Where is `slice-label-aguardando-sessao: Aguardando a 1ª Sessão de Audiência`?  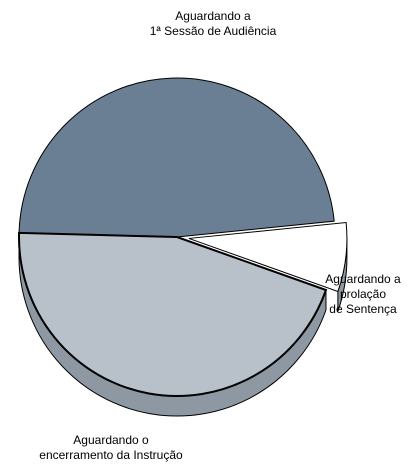
slice-label-aguardando-sessao: Aguardando a 1ª Sessão de Audiência is located at coordinates (213, 23).